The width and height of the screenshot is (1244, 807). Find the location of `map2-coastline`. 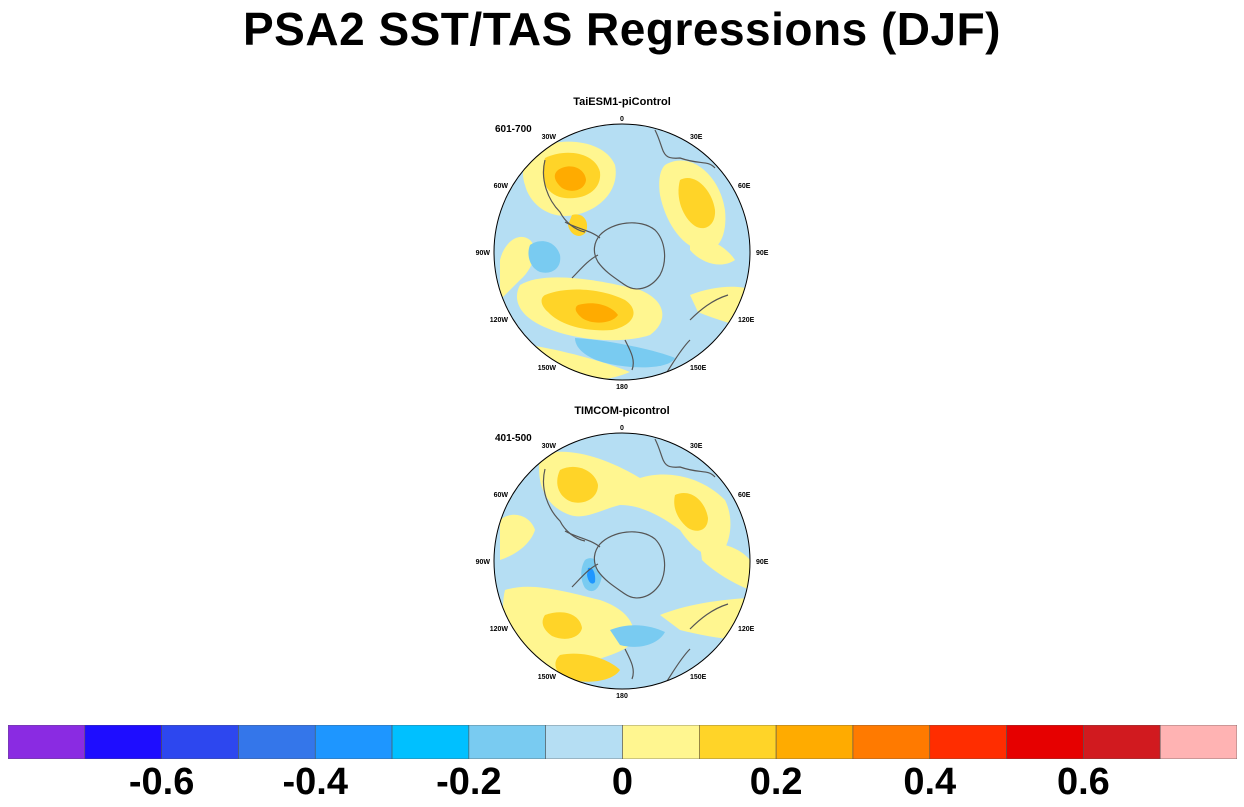

map2-coastline is located at coordinates (635, 561).